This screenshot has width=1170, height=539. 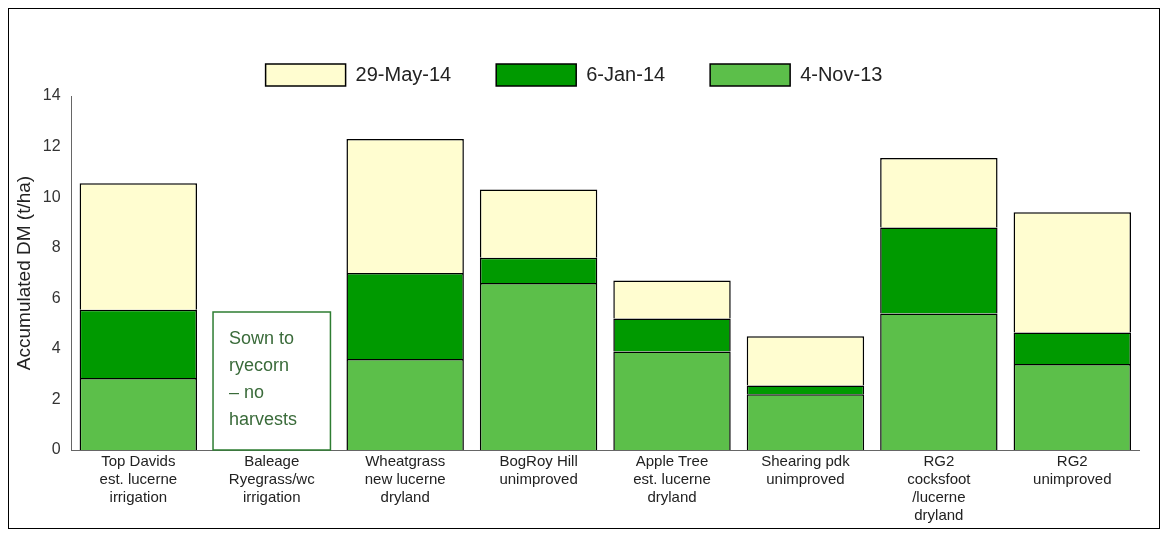 I want to click on x-tick-label: BogRoy Hill unimproved, so click(x=538, y=470).